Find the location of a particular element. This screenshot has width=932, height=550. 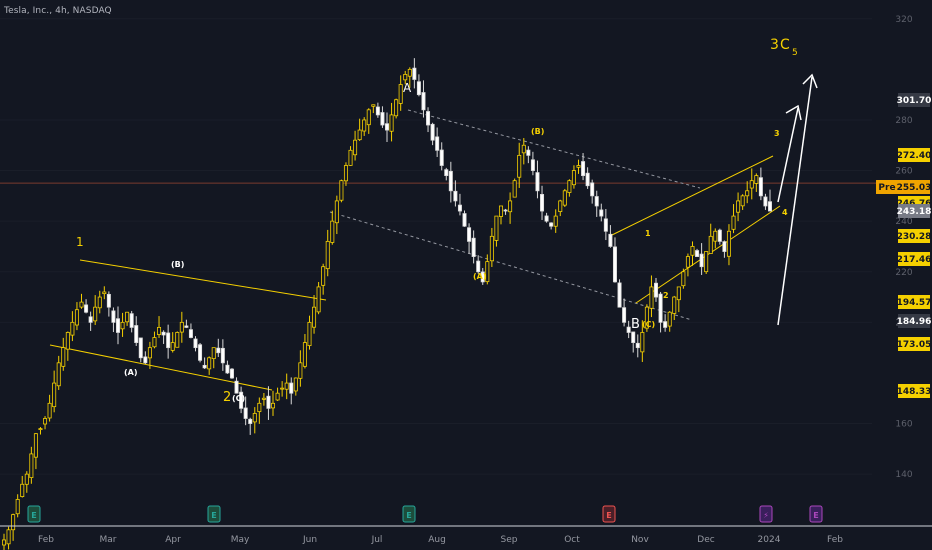

wave-label: (A) is located at coordinates (480, 276).